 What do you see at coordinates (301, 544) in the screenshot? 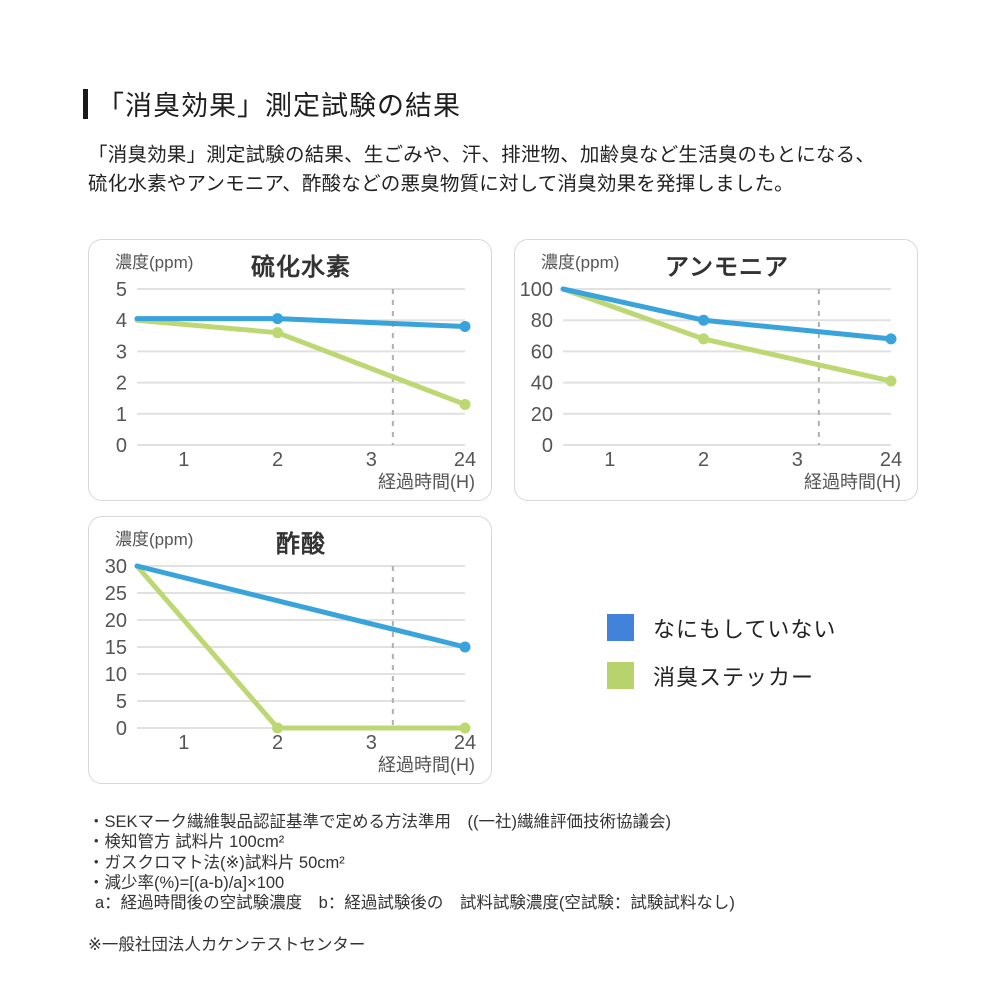
I see `svg-text: 酢酸` at bounding box center [301, 544].